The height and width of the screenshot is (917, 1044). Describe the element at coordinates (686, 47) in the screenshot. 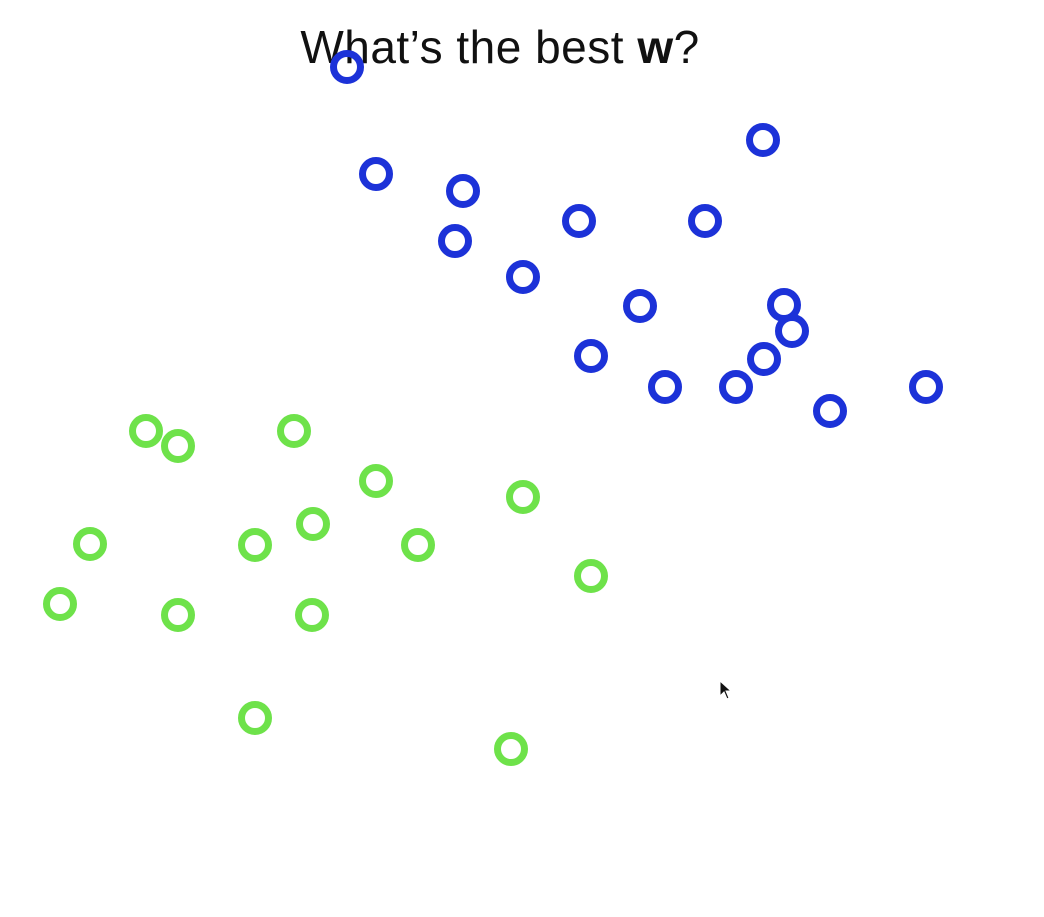

I see `title-suffix: ?` at that location.